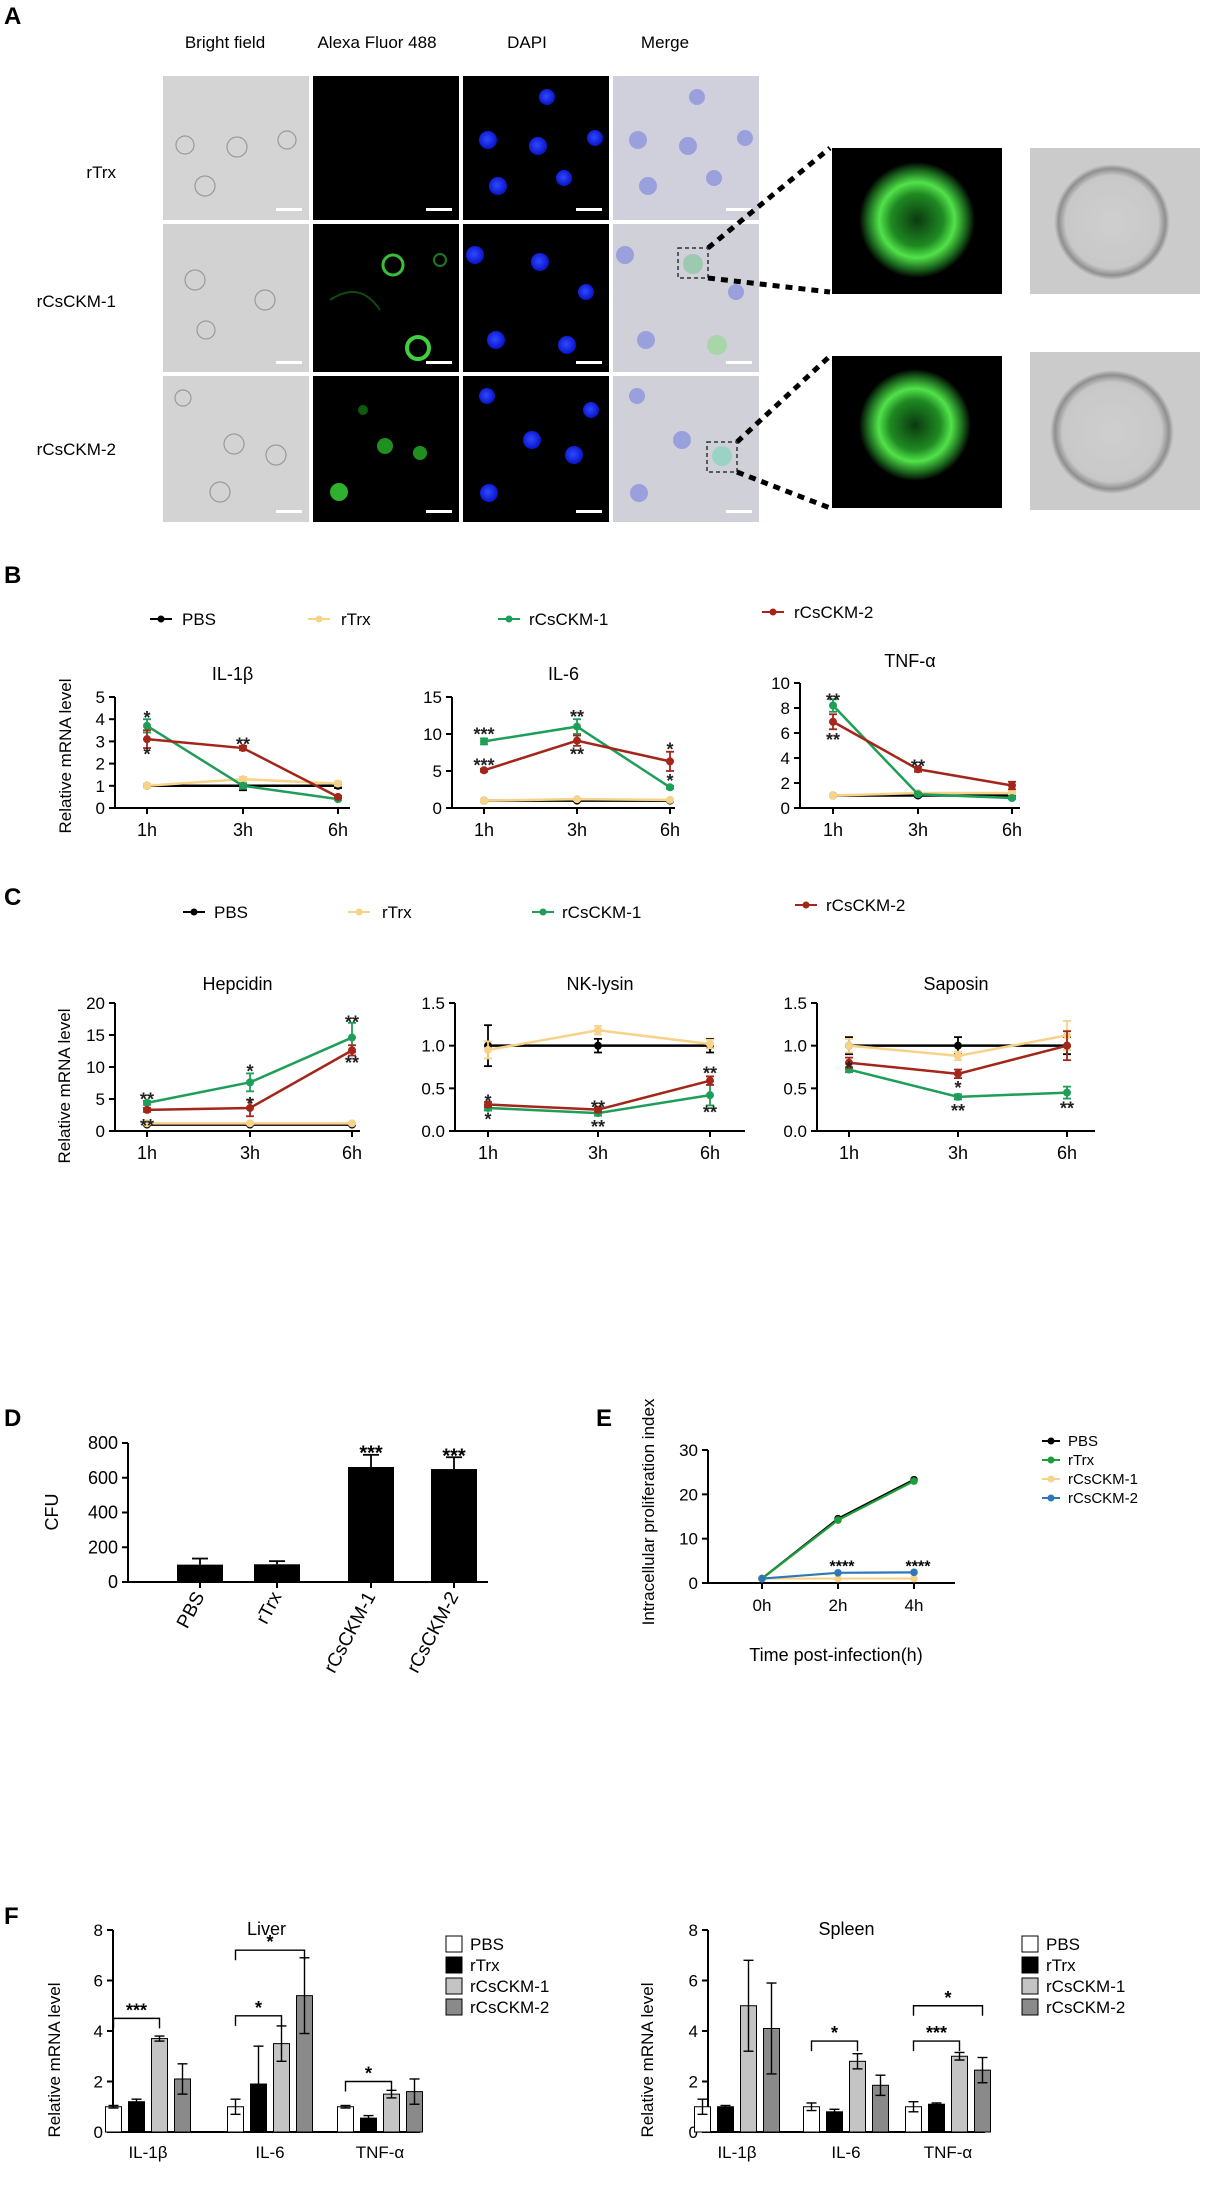  Describe the element at coordinates (1061, 1965) in the screenshot. I see `legend-f-label-rtrx: rTrx` at that location.